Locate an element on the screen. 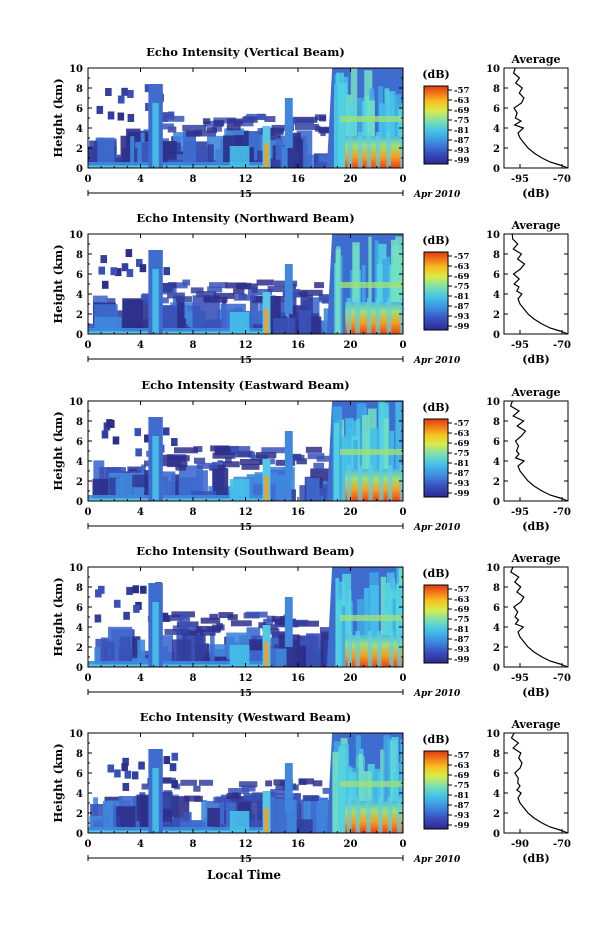 Image resolution: width=616 pixels, height=929 pixels. x-tick-label: 16 is located at coordinates (298, 678).